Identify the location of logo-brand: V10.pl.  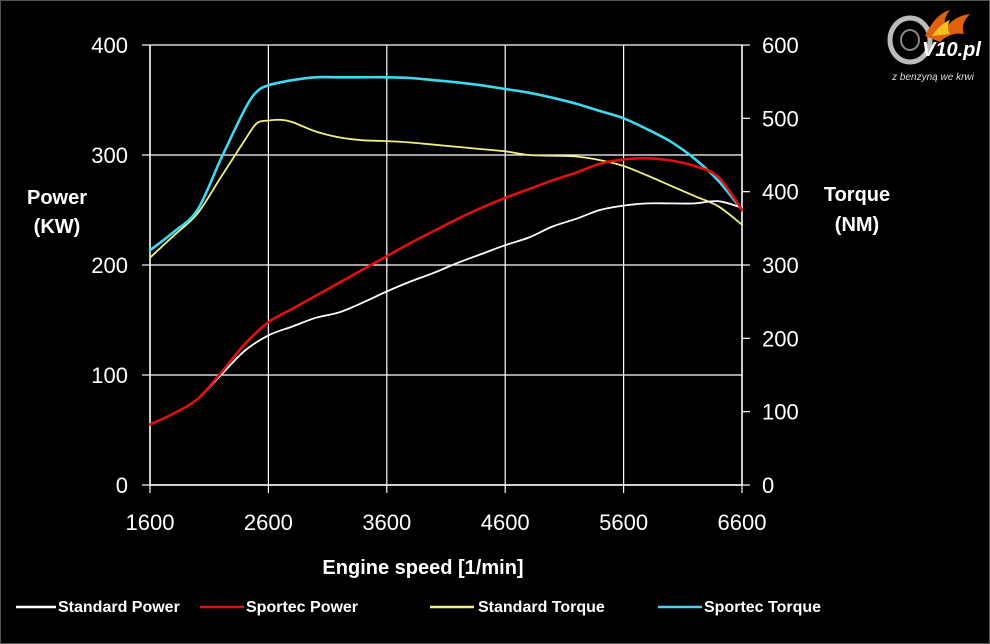
(951, 50).